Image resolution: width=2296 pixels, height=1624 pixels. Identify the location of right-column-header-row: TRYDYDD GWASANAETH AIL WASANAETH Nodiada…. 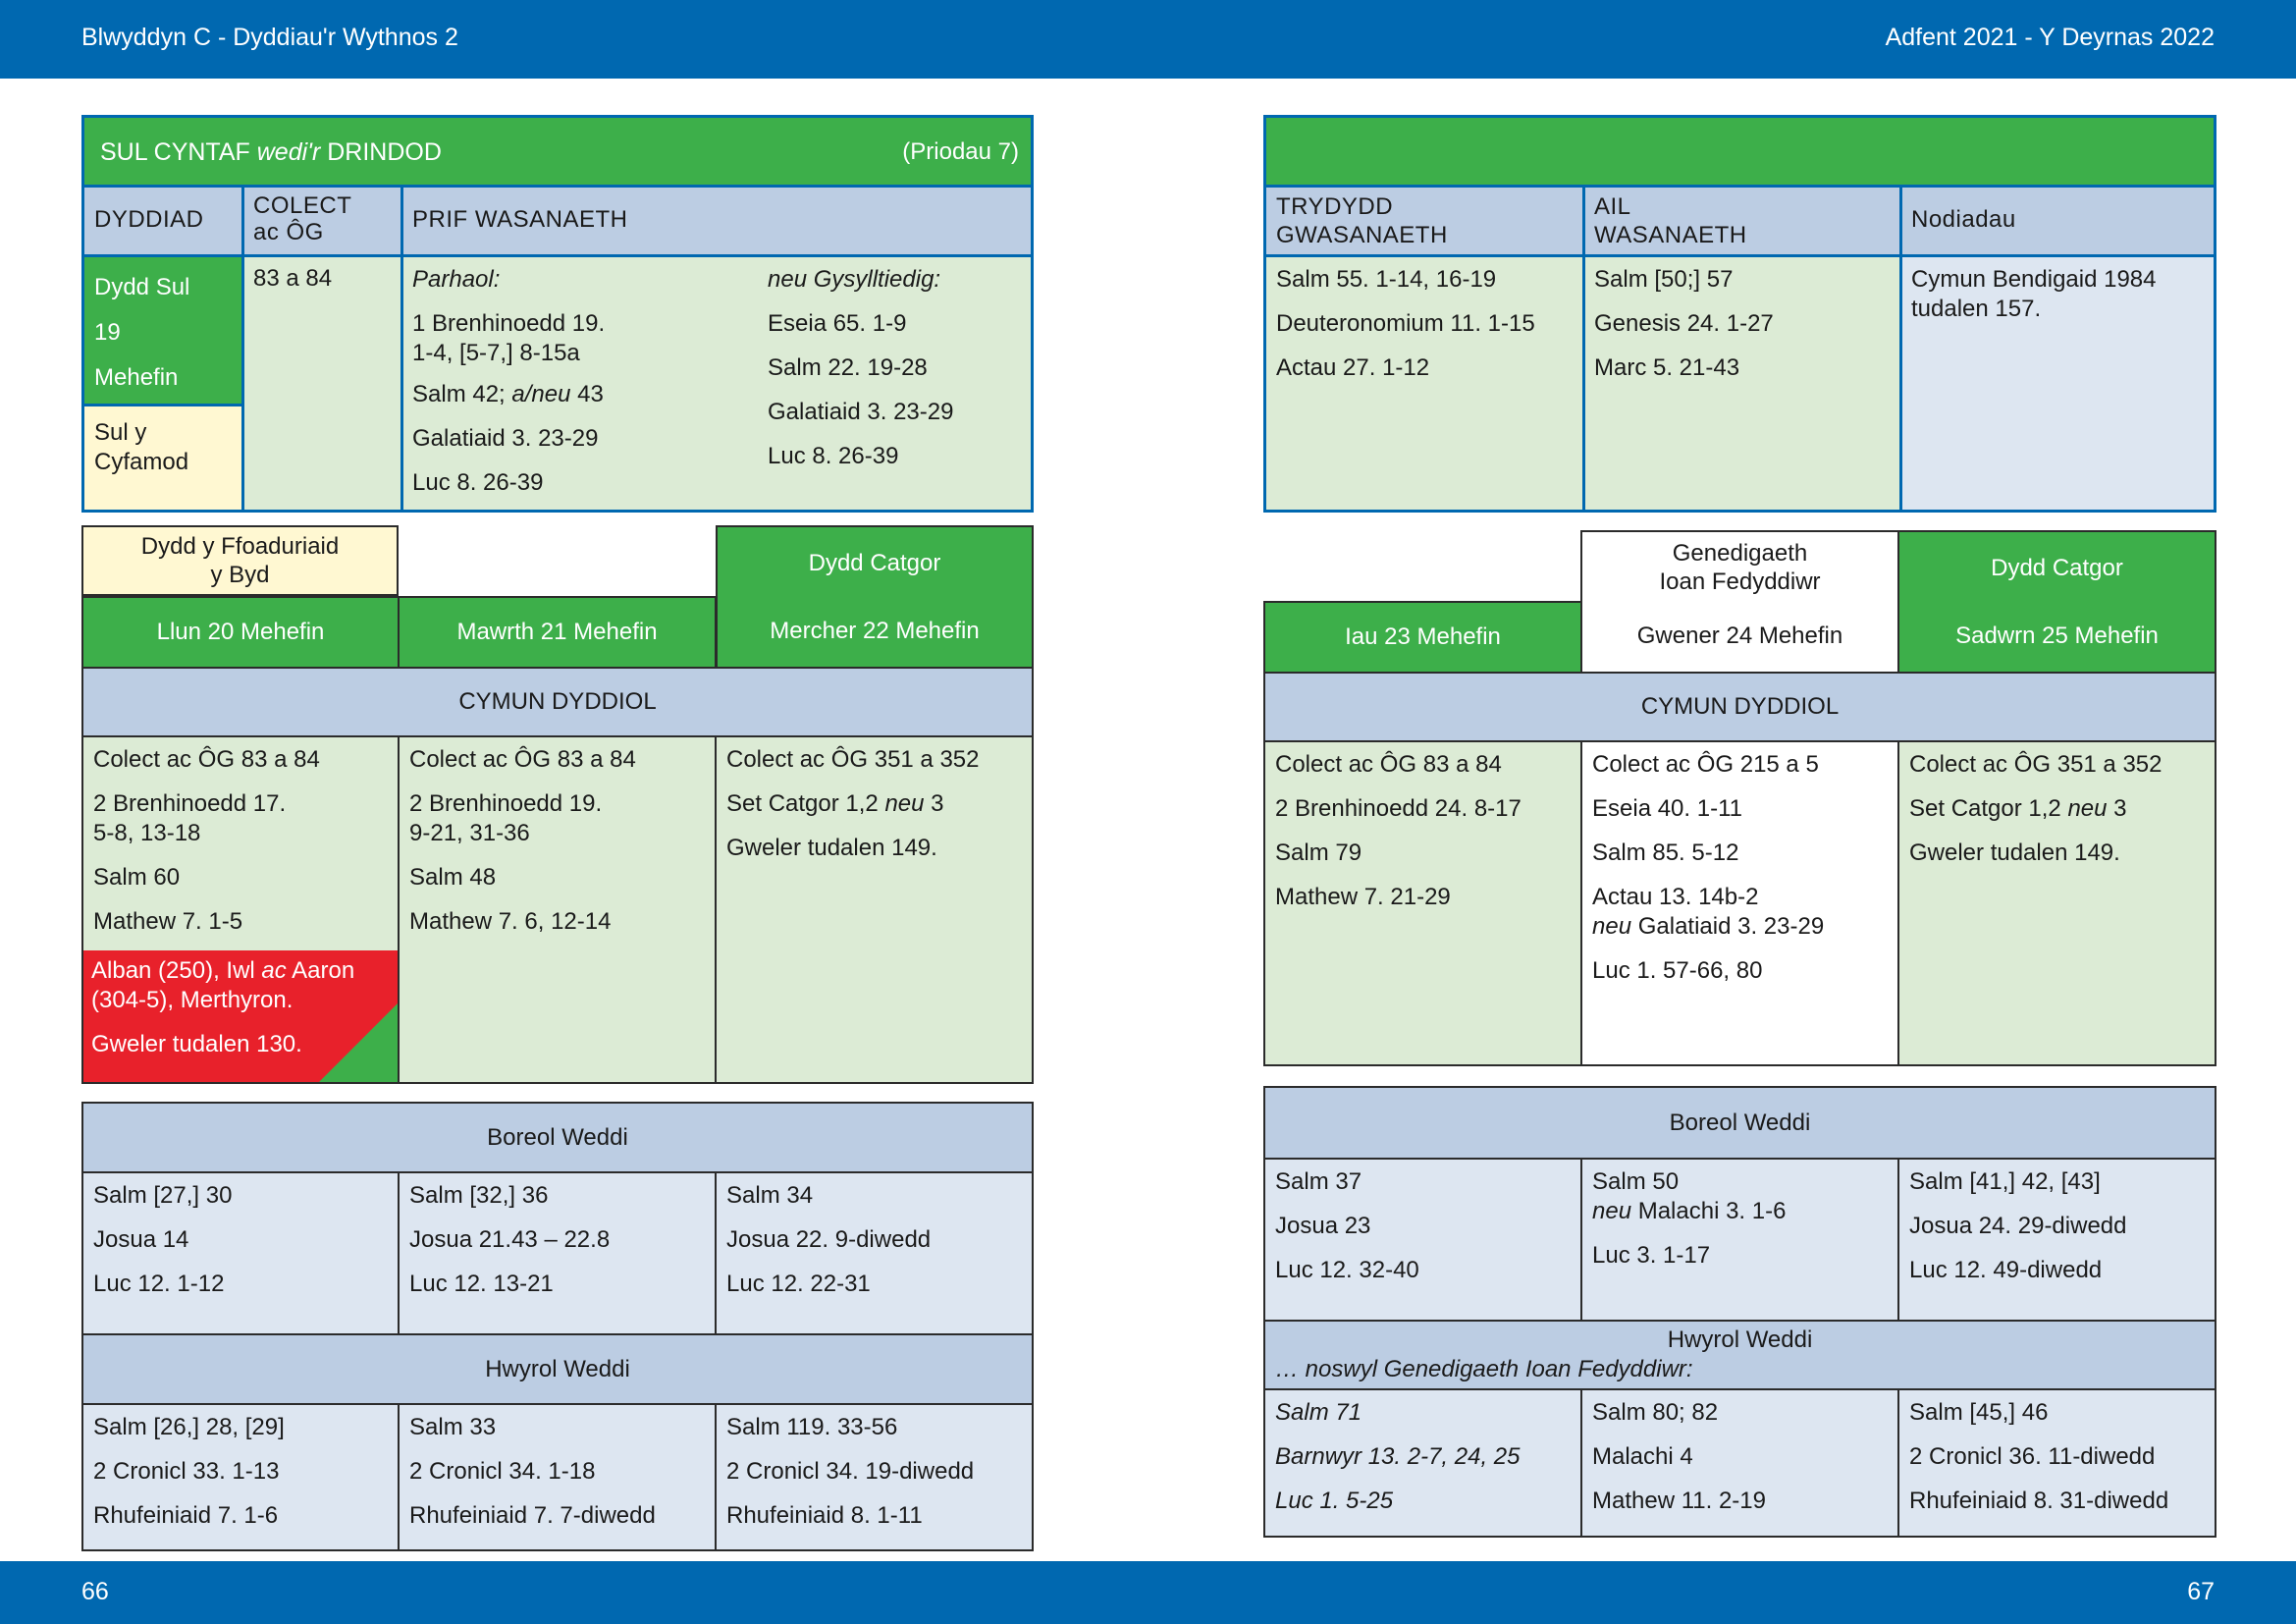
(1740, 222).